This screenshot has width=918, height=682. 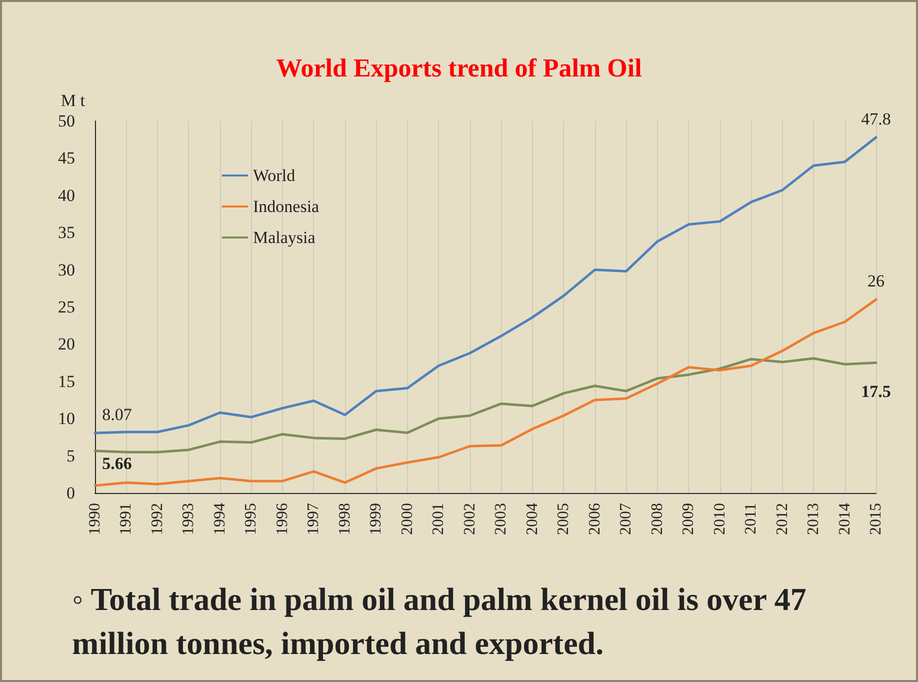 I want to click on y-axis-title: M t, so click(x=73, y=100).